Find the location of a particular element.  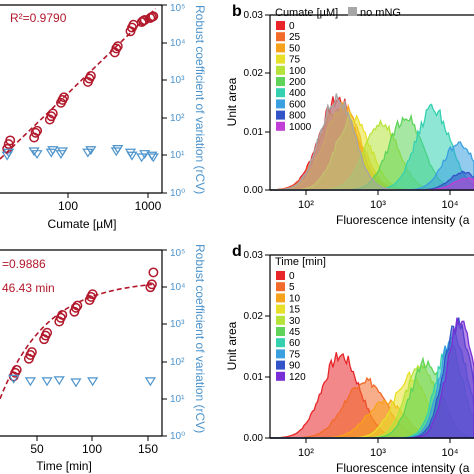

panel-b-legend-label: 200 is located at coordinates (297, 82).